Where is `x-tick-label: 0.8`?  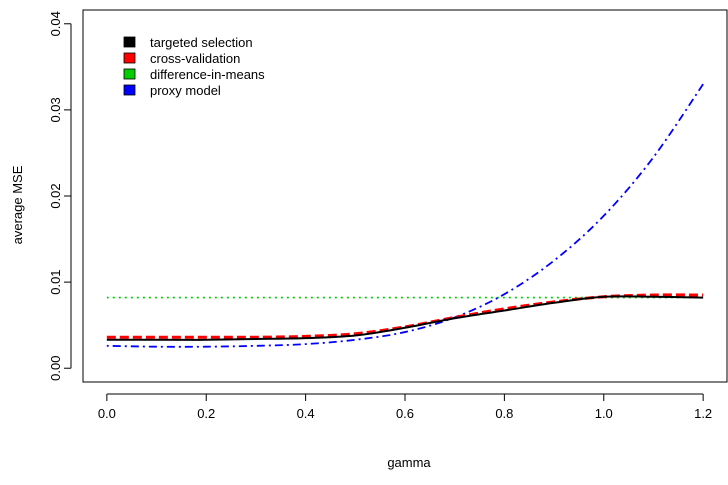
x-tick-label: 0.8 is located at coordinates (504, 413).